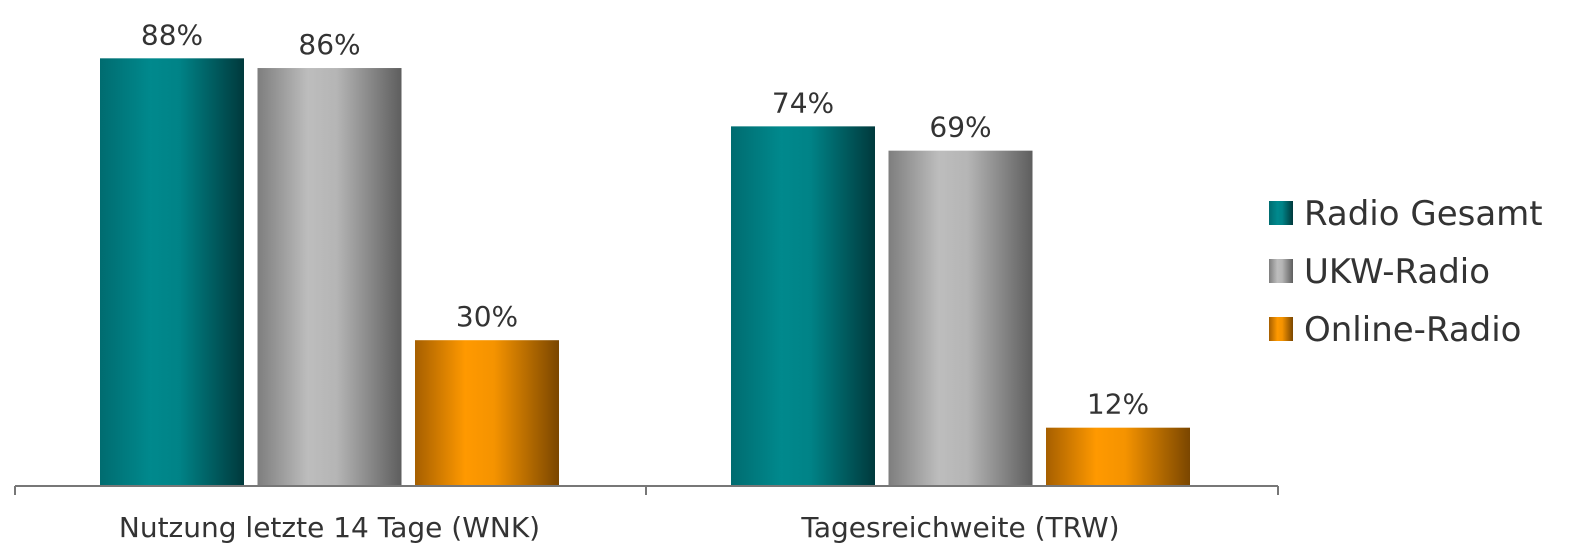 This screenshot has width=1591, height=550. I want to click on legend-item: Radio Gesamt, so click(1406, 214).